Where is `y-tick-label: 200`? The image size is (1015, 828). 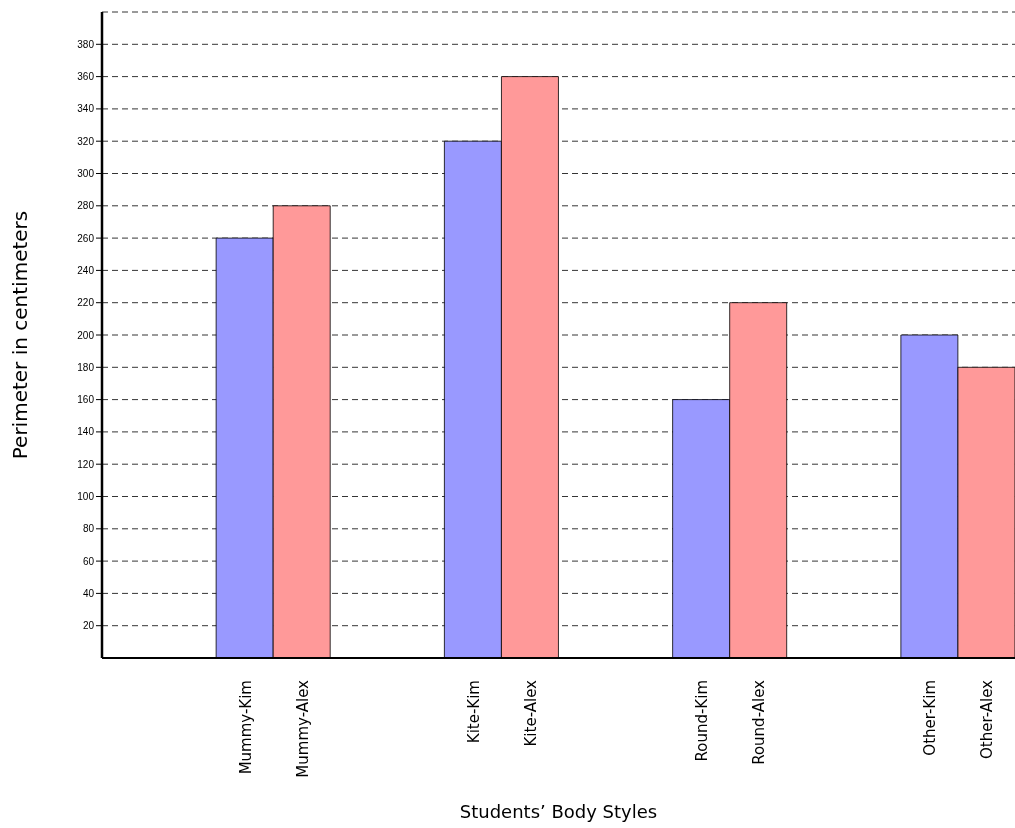 y-tick-label: 200 is located at coordinates (86, 335).